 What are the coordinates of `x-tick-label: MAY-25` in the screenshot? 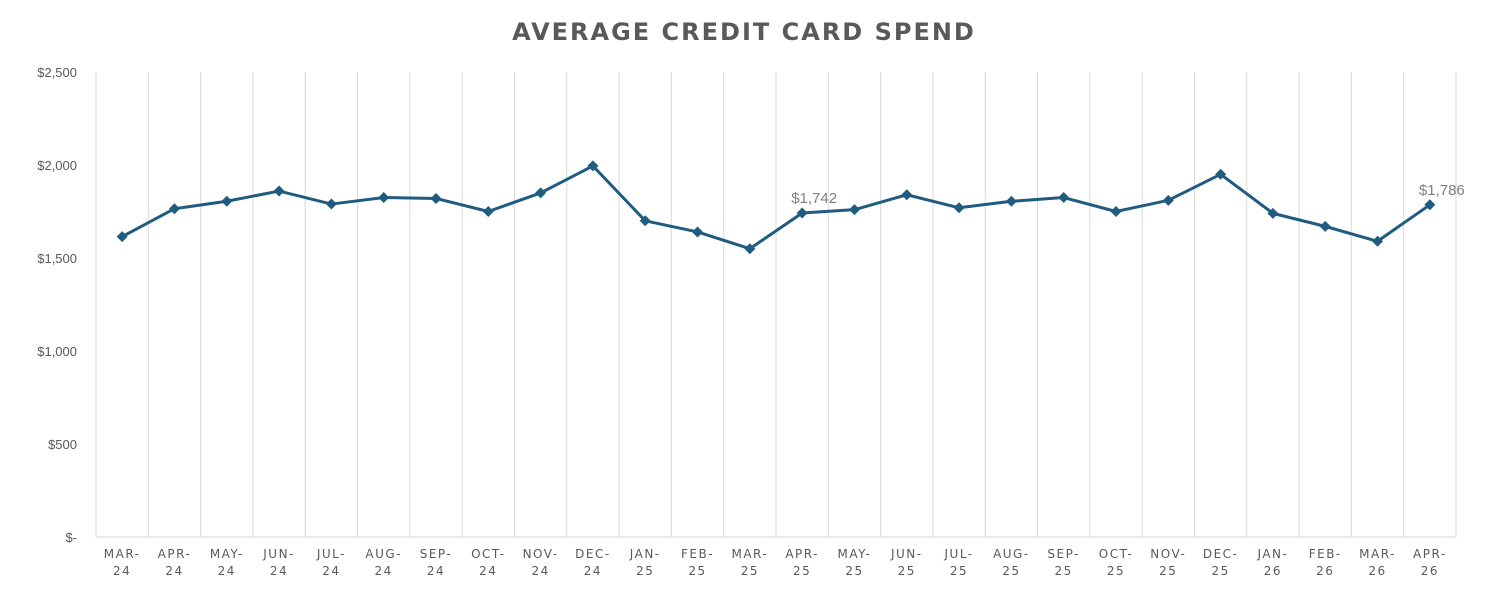 It's located at (855, 562).